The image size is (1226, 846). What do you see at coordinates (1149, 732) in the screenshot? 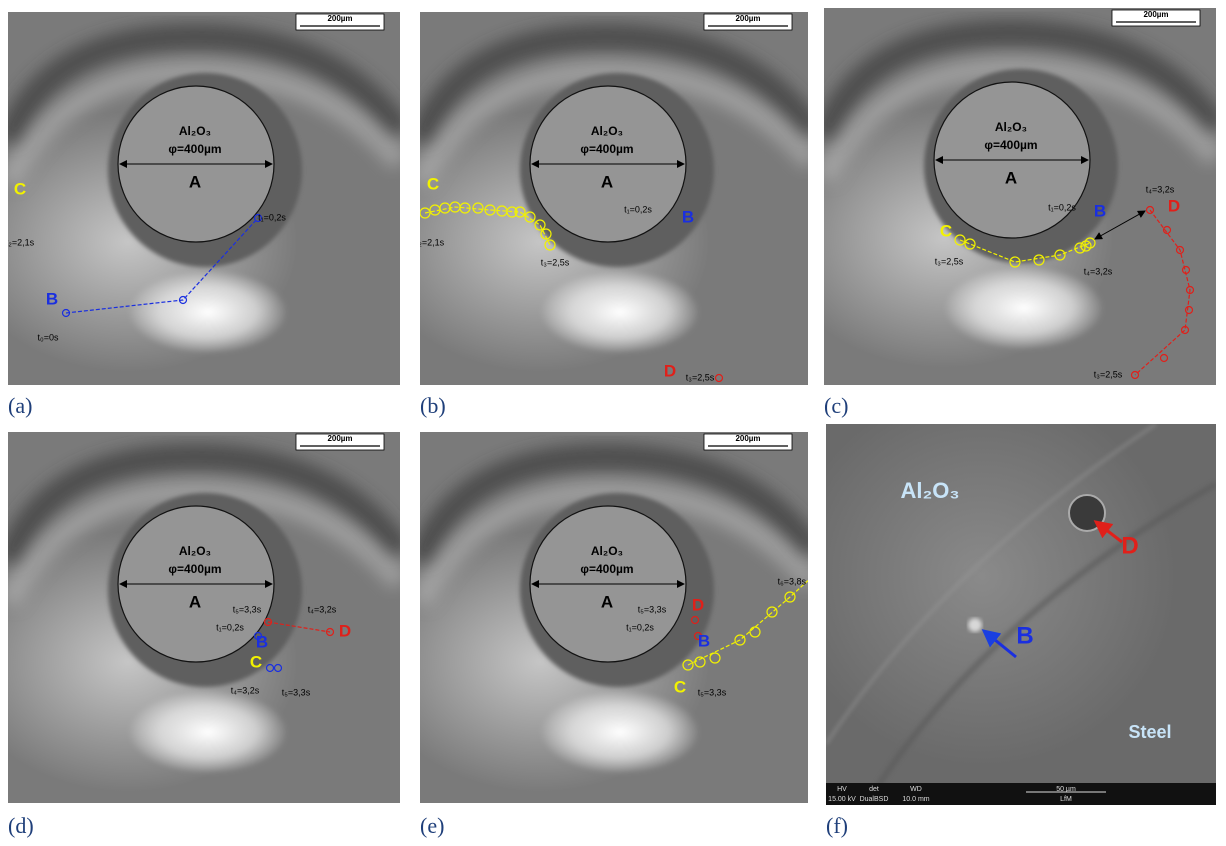
I see `annotation: Steel` at bounding box center [1149, 732].